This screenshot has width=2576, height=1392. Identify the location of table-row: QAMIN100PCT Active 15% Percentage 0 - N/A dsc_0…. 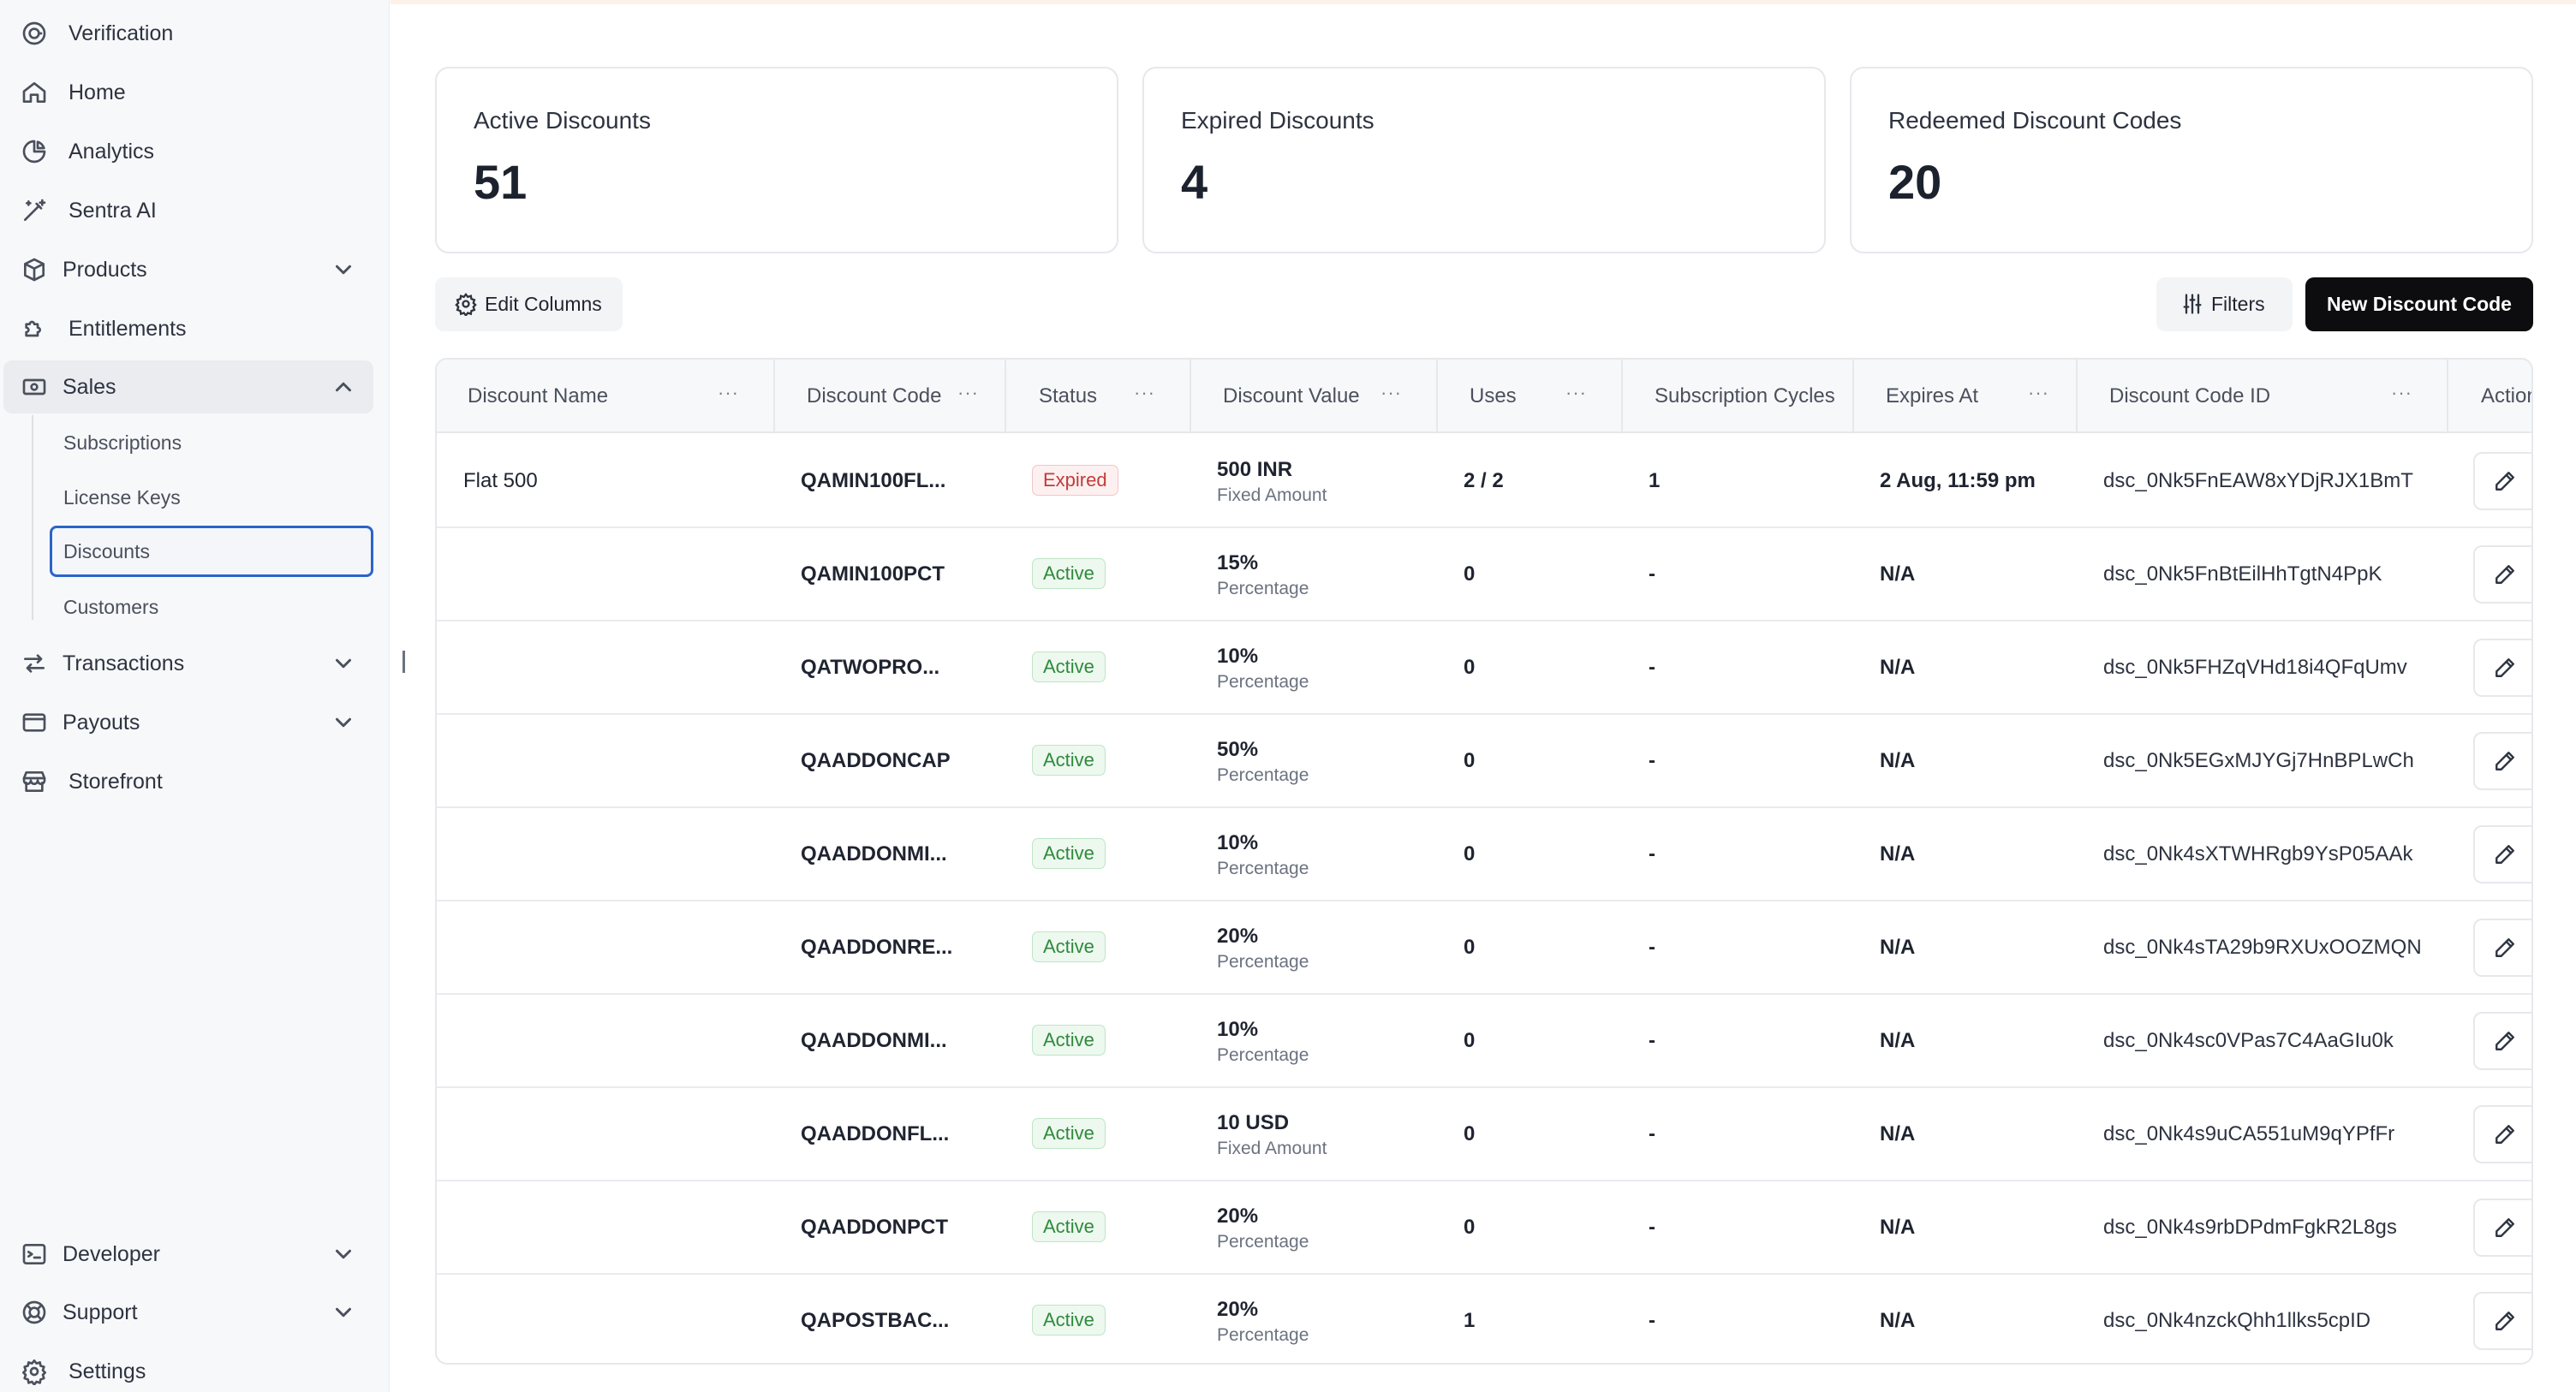
(1484, 575).